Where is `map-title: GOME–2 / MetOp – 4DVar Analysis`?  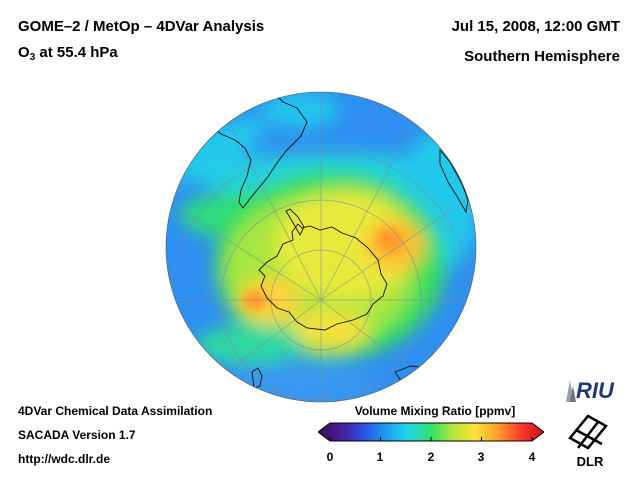 map-title: GOME–2 / MetOp – 4DVar Analysis is located at coordinates (141, 26).